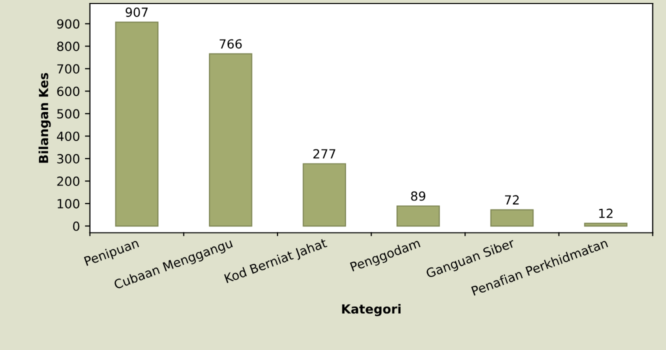  Describe the element at coordinates (324, 153) in the screenshot. I see `data-label: 277` at that location.